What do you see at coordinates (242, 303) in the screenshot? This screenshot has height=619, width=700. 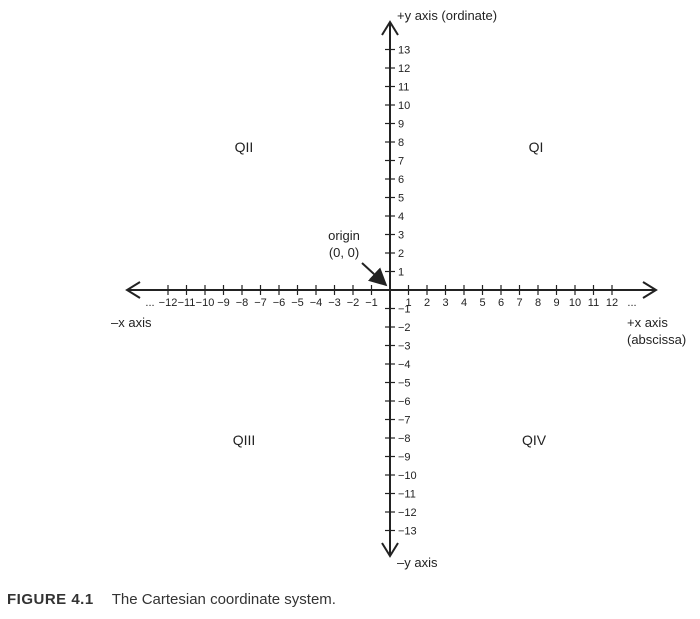 I see `x-tick-label: −8` at bounding box center [242, 303].